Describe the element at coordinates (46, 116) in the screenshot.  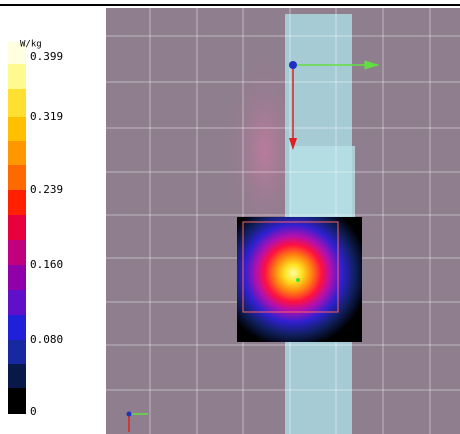
I see `colorbar-tick: 0.319` at that location.